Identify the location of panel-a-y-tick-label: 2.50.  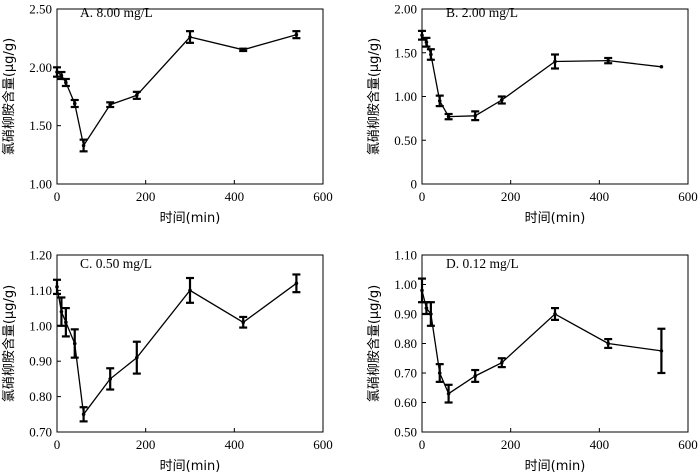
(40, 9).